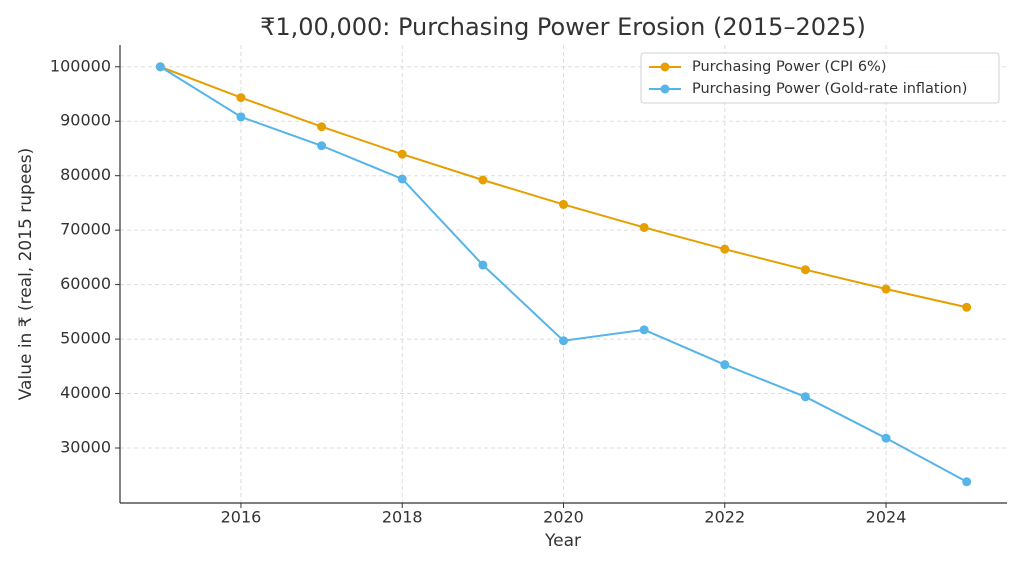 Image resolution: width=1024 pixels, height=569 pixels. What do you see at coordinates (85, 120) in the screenshot?
I see `y-tick-label: 90000` at bounding box center [85, 120].